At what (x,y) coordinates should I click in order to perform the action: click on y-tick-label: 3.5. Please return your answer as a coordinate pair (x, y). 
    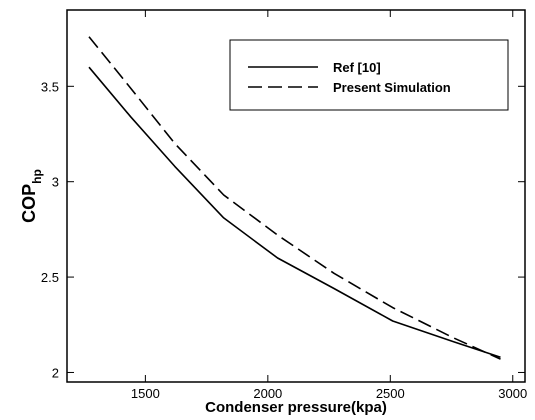
    Looking at the image, I should click on (50, 86).